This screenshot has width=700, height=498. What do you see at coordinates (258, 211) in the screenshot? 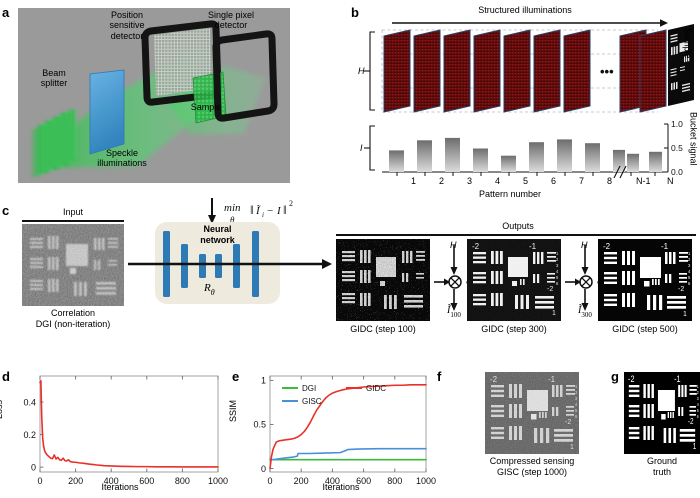
I see `svg-text: Ĩ` at bounding box center [258, 211].